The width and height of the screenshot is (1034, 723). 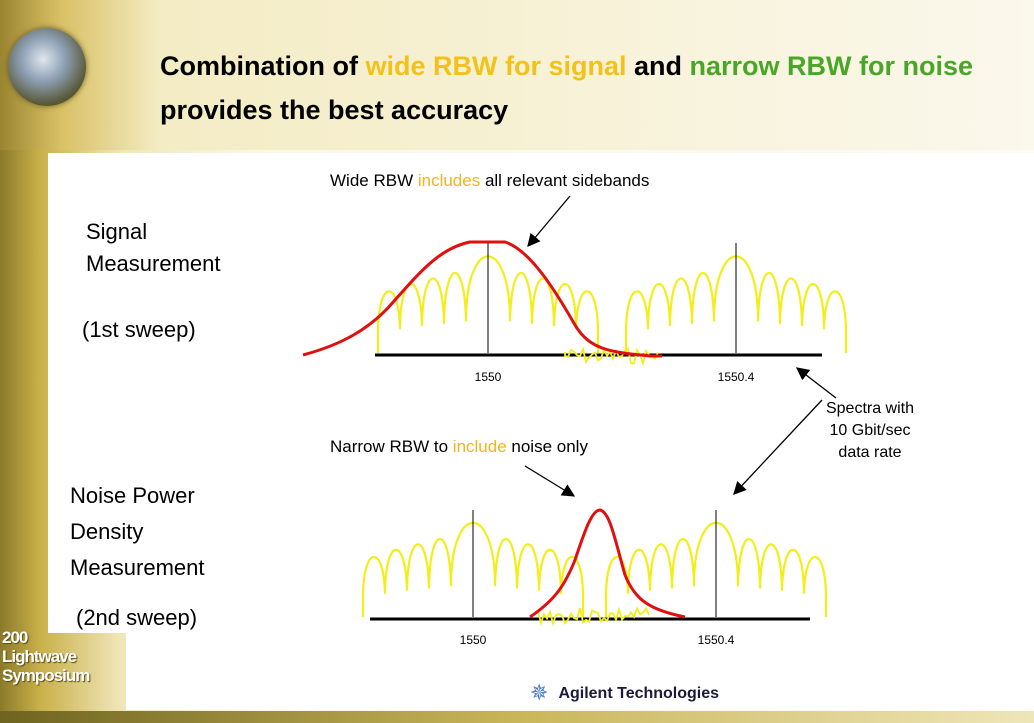 What do you see at coordinates (831, 66) in the screenshot?
I see `title-highlight: narrow RBW for noise` at bounding box center [831, 66].